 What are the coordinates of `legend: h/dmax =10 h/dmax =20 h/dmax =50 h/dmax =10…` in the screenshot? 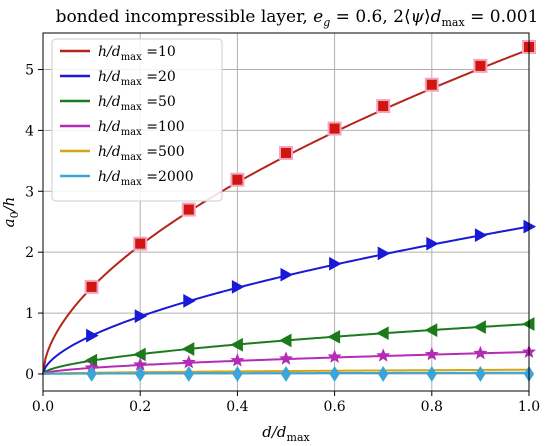 It's located at (137, 120).